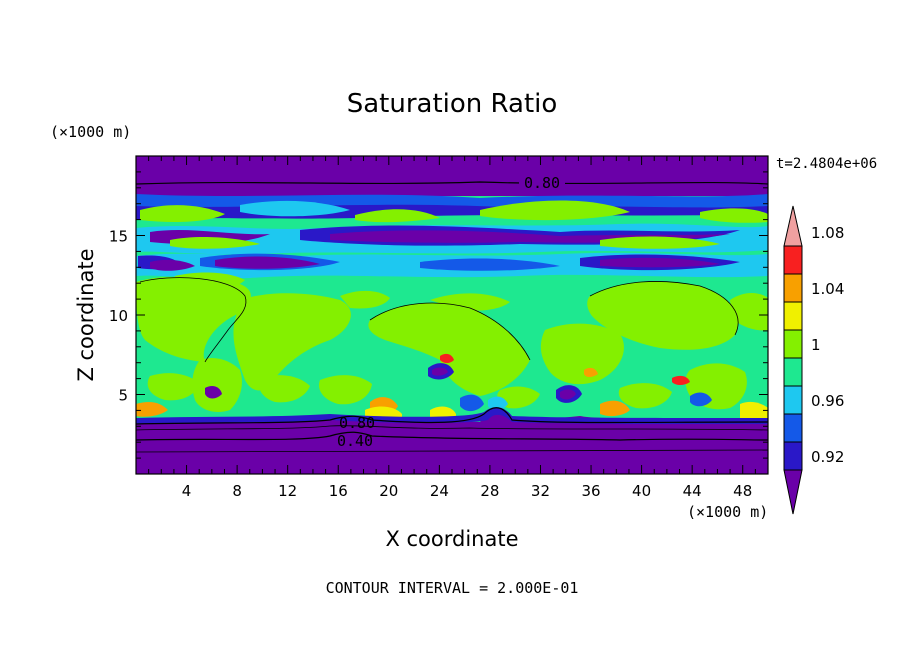  What do you see at coordinates (338, 491) in the screenshot?
I see `x-tick-label: 16` at bounding box center [338, 491].